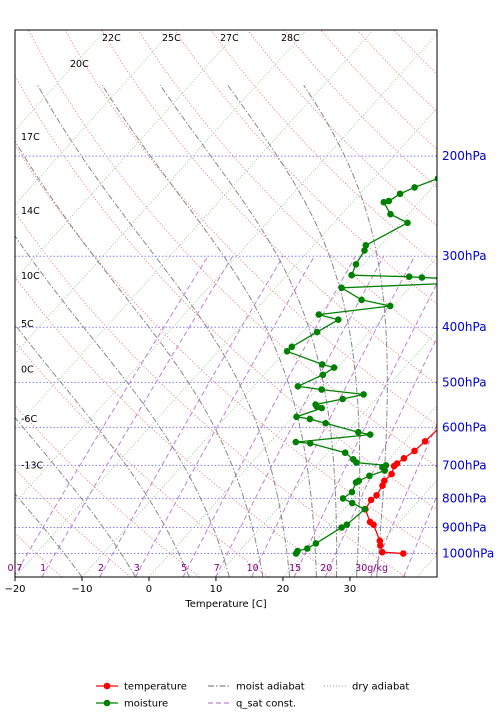 The width and height of the screenshot is (504, 720). I want to click on legend-item: moist adiabat, so click(256, 687).